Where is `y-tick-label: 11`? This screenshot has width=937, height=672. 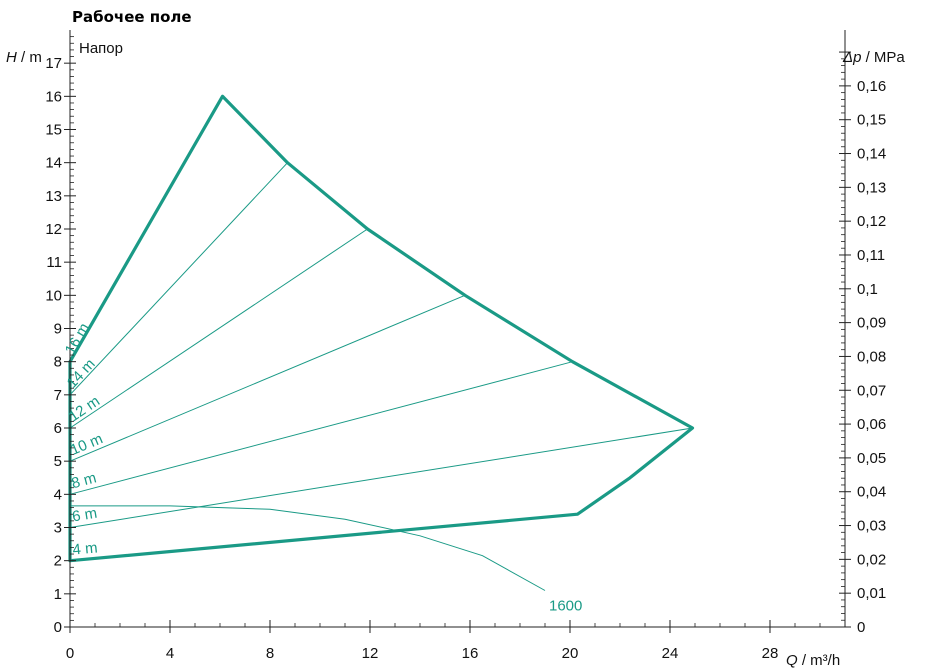 y-tick-label: 11 is located at coordinates (54, 262).